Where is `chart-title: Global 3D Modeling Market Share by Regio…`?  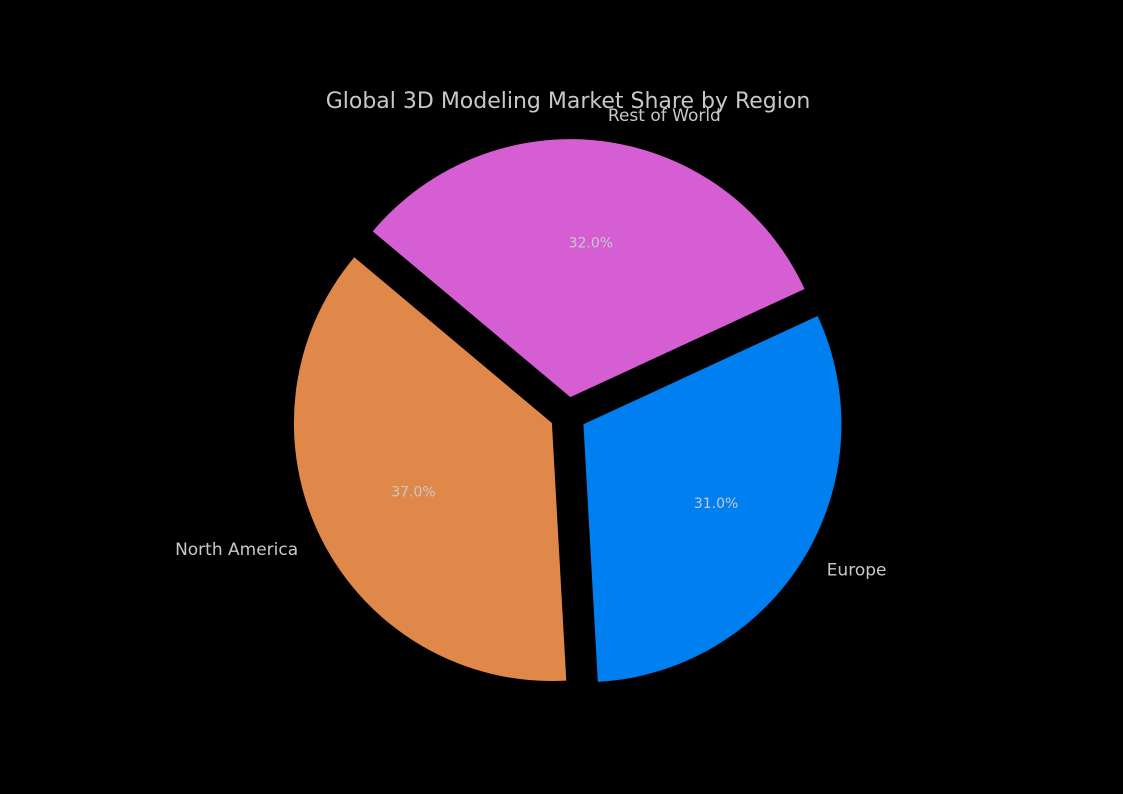 chart-title: Global 3D Modeling Market Share by Regio… is located at coordinates (568, 101).